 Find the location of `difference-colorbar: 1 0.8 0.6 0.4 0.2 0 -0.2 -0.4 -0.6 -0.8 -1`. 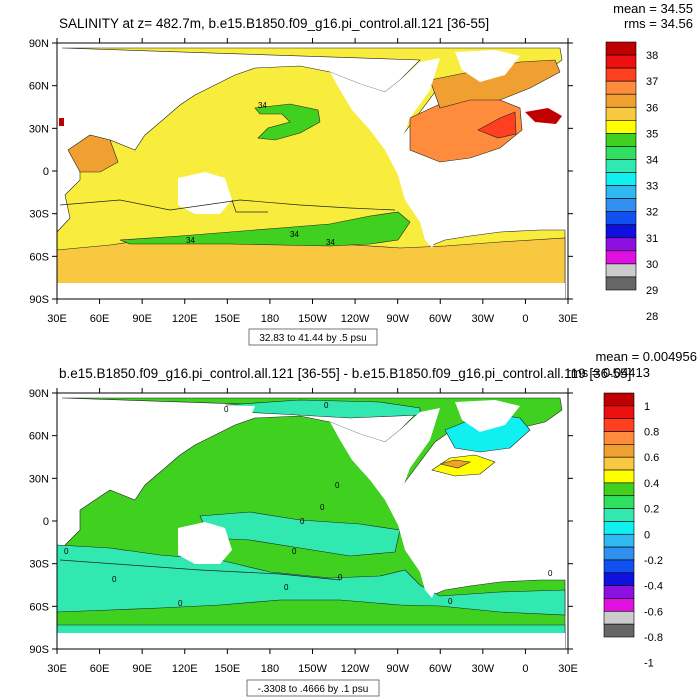

difference-colorbar: 1 0.8 0.6 0.4 0.2 0 -0.2 -0.4 -0.6 -0.8 -1 is located at coordinates (633, 531).